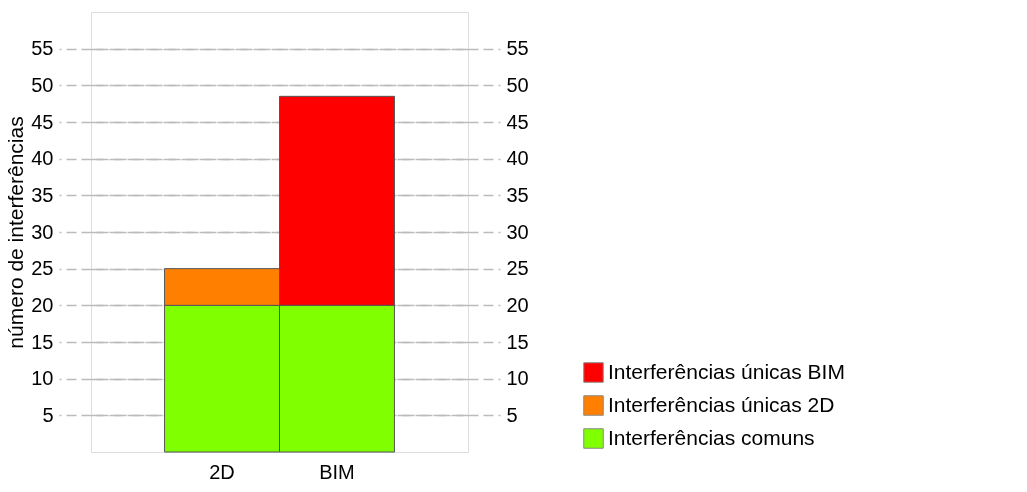 The height and width of the screenshot is (492, 1027). What do you see at coordinates (517, 121) in the screenshot?
I see `y2-tick-label: 45` at bounding box center [517, 121].